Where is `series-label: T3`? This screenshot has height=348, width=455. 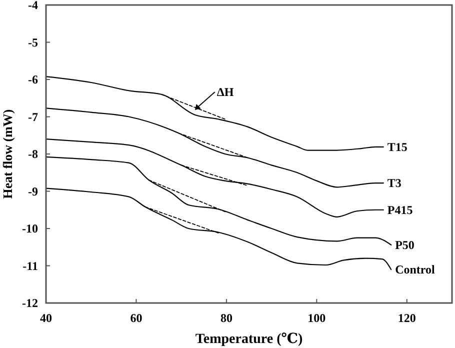 series-label: T3 is located at coordinates (394, 183).